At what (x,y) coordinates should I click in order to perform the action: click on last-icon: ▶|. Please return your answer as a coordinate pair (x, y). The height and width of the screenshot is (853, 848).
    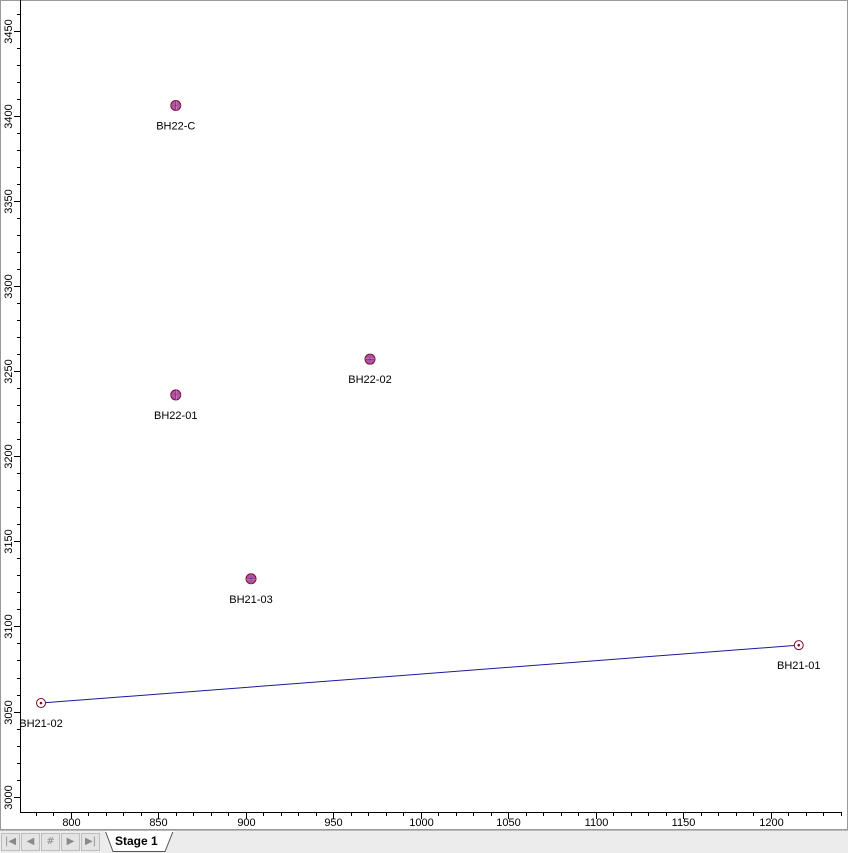
    Looking at the image, I should click on (90, 842).